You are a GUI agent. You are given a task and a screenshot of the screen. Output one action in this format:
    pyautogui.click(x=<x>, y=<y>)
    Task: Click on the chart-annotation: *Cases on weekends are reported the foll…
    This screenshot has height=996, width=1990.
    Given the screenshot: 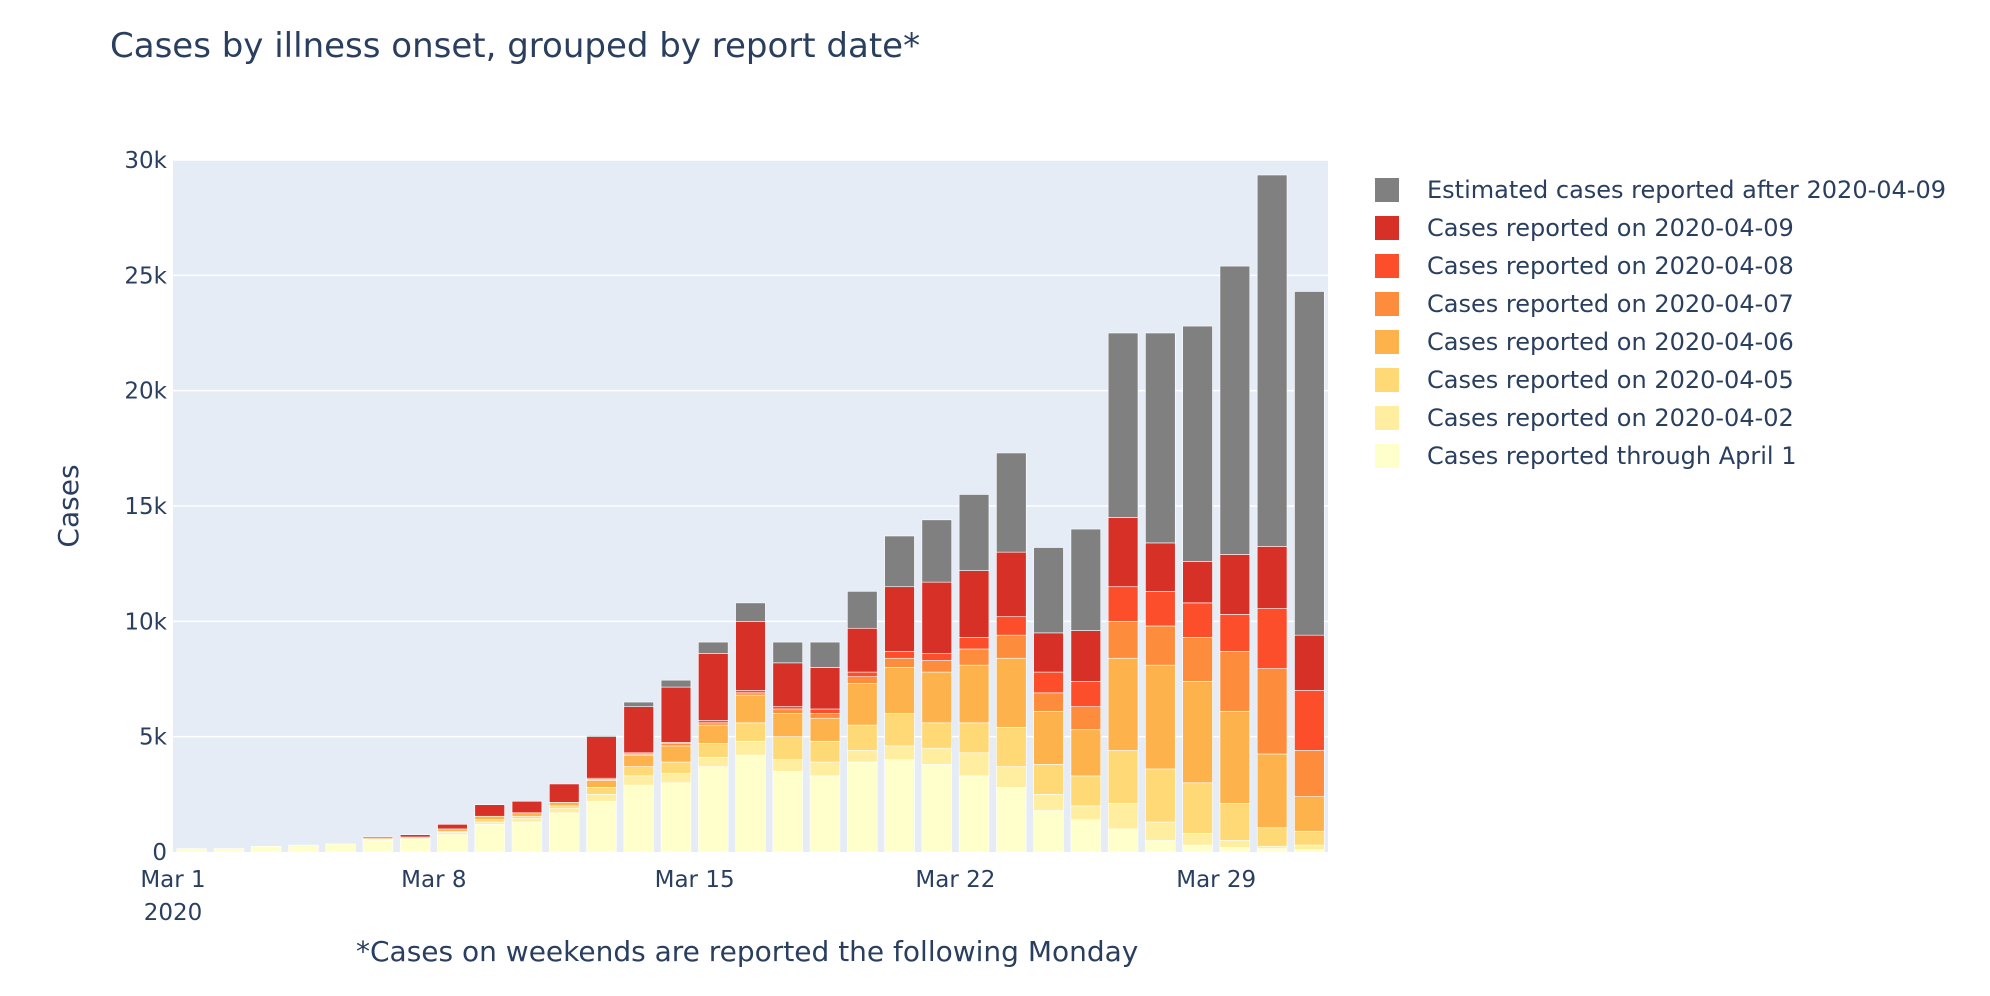 What is the action you would take?
    pyautogui.click(x=747, y=951)
    